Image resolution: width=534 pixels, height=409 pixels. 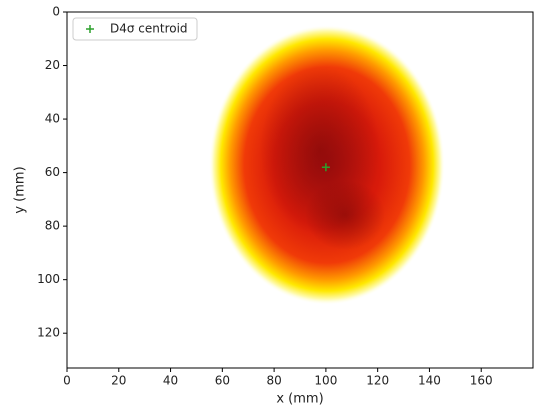 I want to click on legend, so click(x=135, y=29).